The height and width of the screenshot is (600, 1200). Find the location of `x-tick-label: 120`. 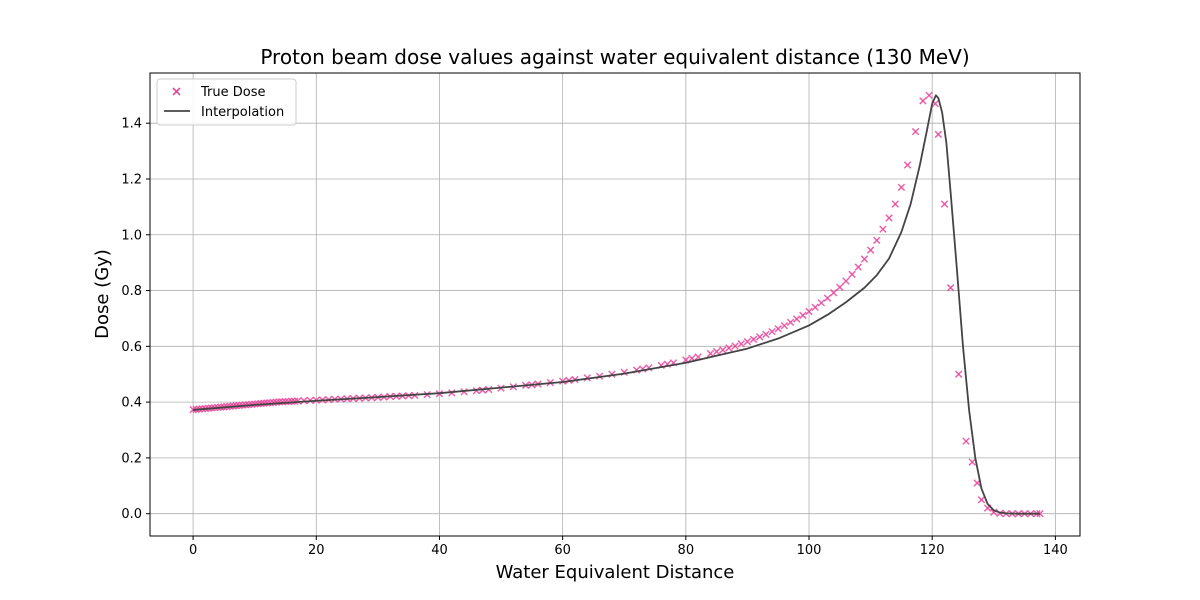

x-tick-label: 120 is located at coordinates (932, 550).